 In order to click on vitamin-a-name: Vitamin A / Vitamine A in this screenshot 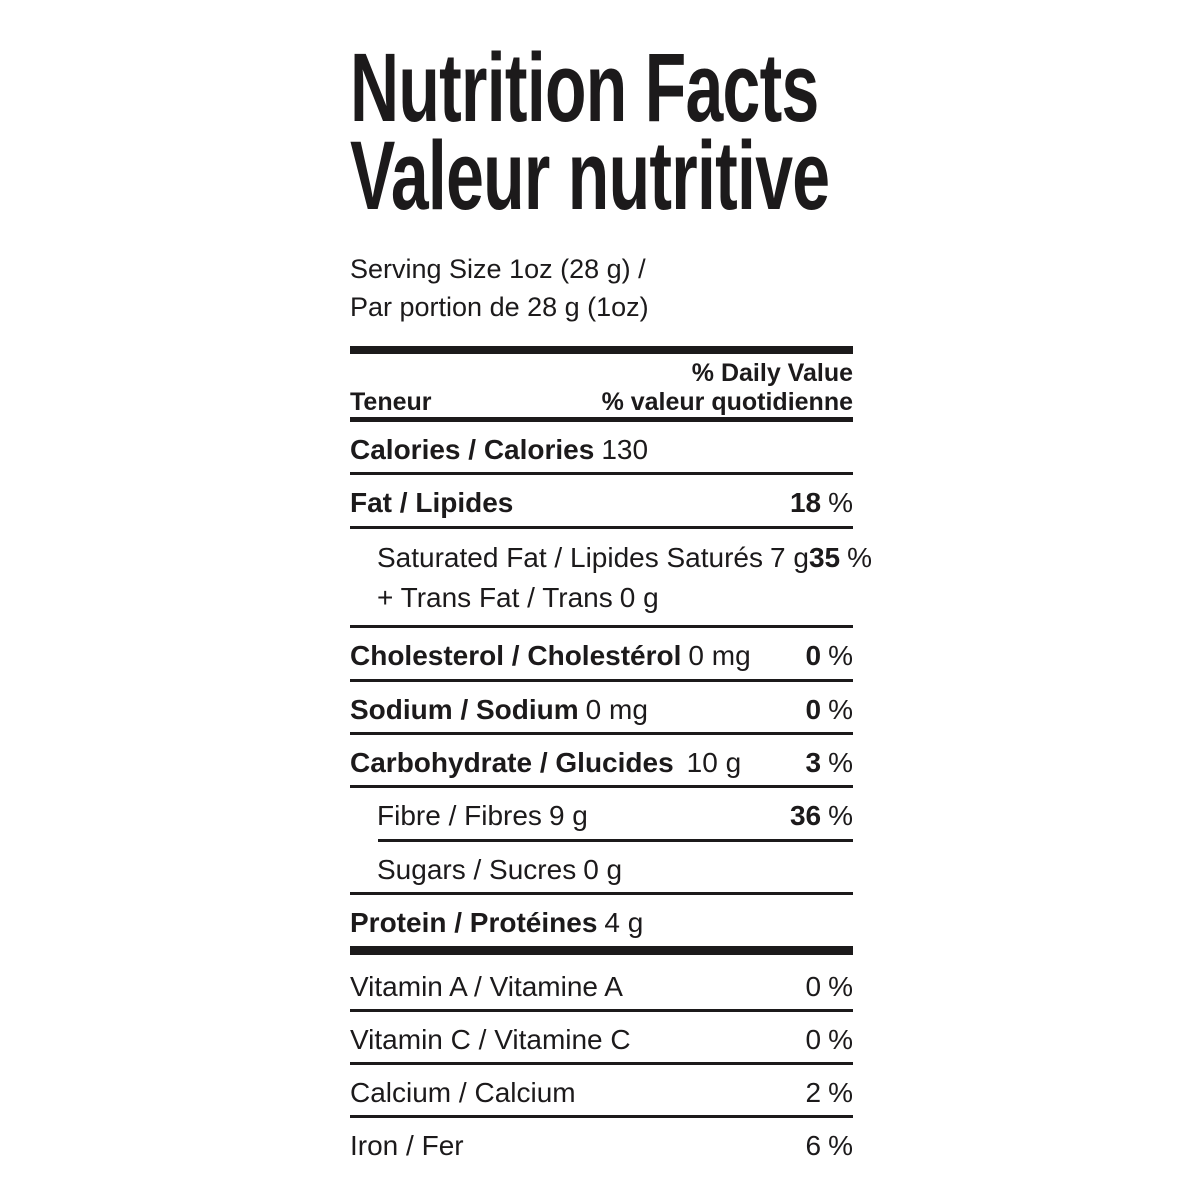, I will do `click(486, 986)`.